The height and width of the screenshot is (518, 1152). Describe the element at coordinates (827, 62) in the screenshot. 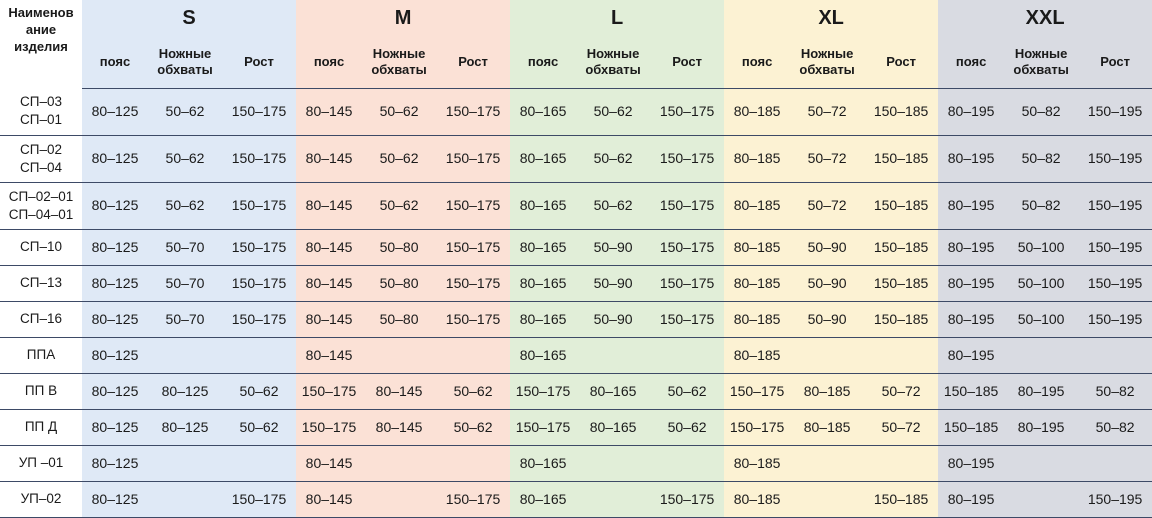

I see `subheader-leg-girth-xl: Ножные обхваты` at that location.